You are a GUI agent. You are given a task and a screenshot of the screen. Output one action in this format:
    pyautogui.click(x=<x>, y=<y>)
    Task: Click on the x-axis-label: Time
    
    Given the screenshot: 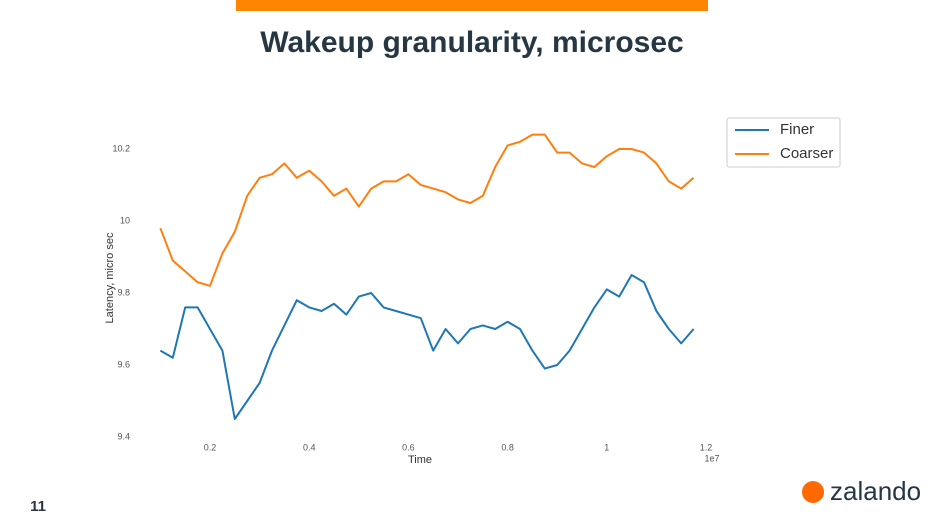 What is the action you would take?
    pyautogui.click(x=420, y=460)
    